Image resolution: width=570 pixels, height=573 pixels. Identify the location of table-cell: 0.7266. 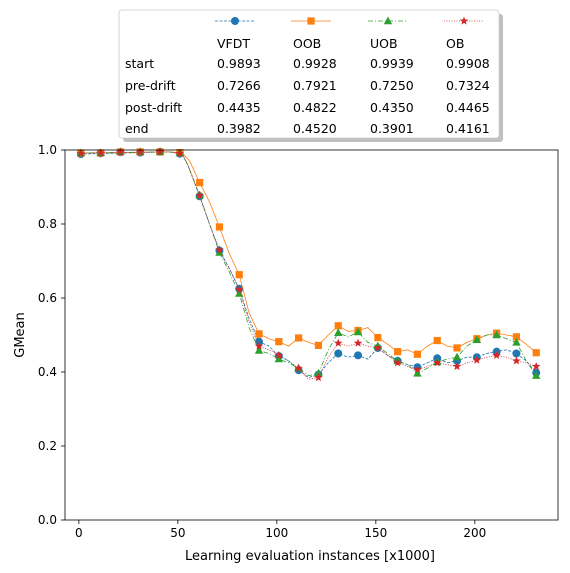
(239, 85).